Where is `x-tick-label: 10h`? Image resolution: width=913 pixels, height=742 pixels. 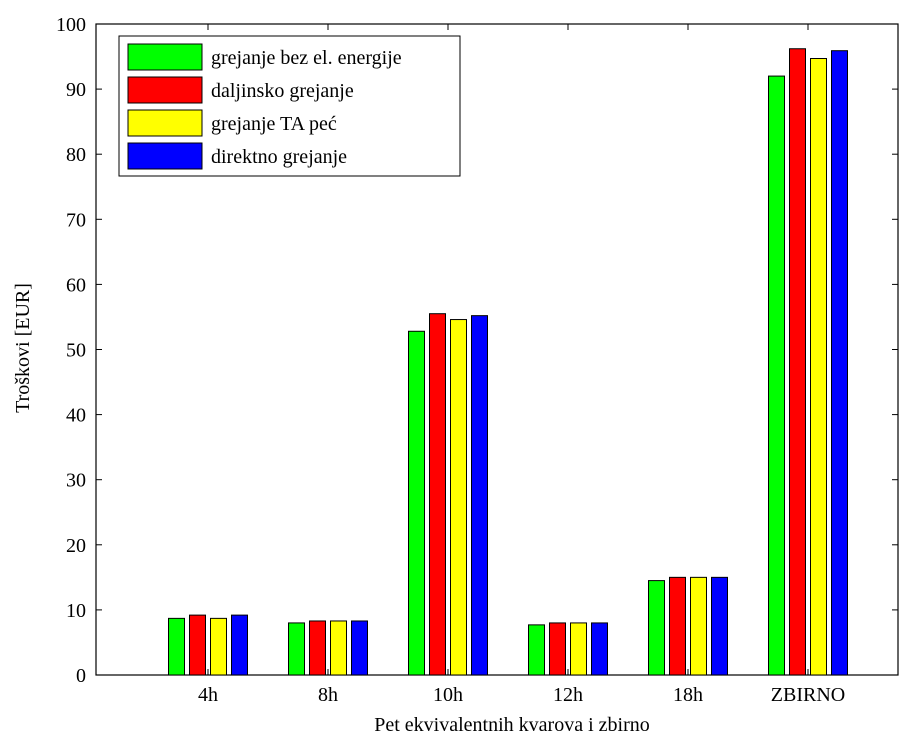
x-tick-label: 10h is located at coordinates (448, 695).